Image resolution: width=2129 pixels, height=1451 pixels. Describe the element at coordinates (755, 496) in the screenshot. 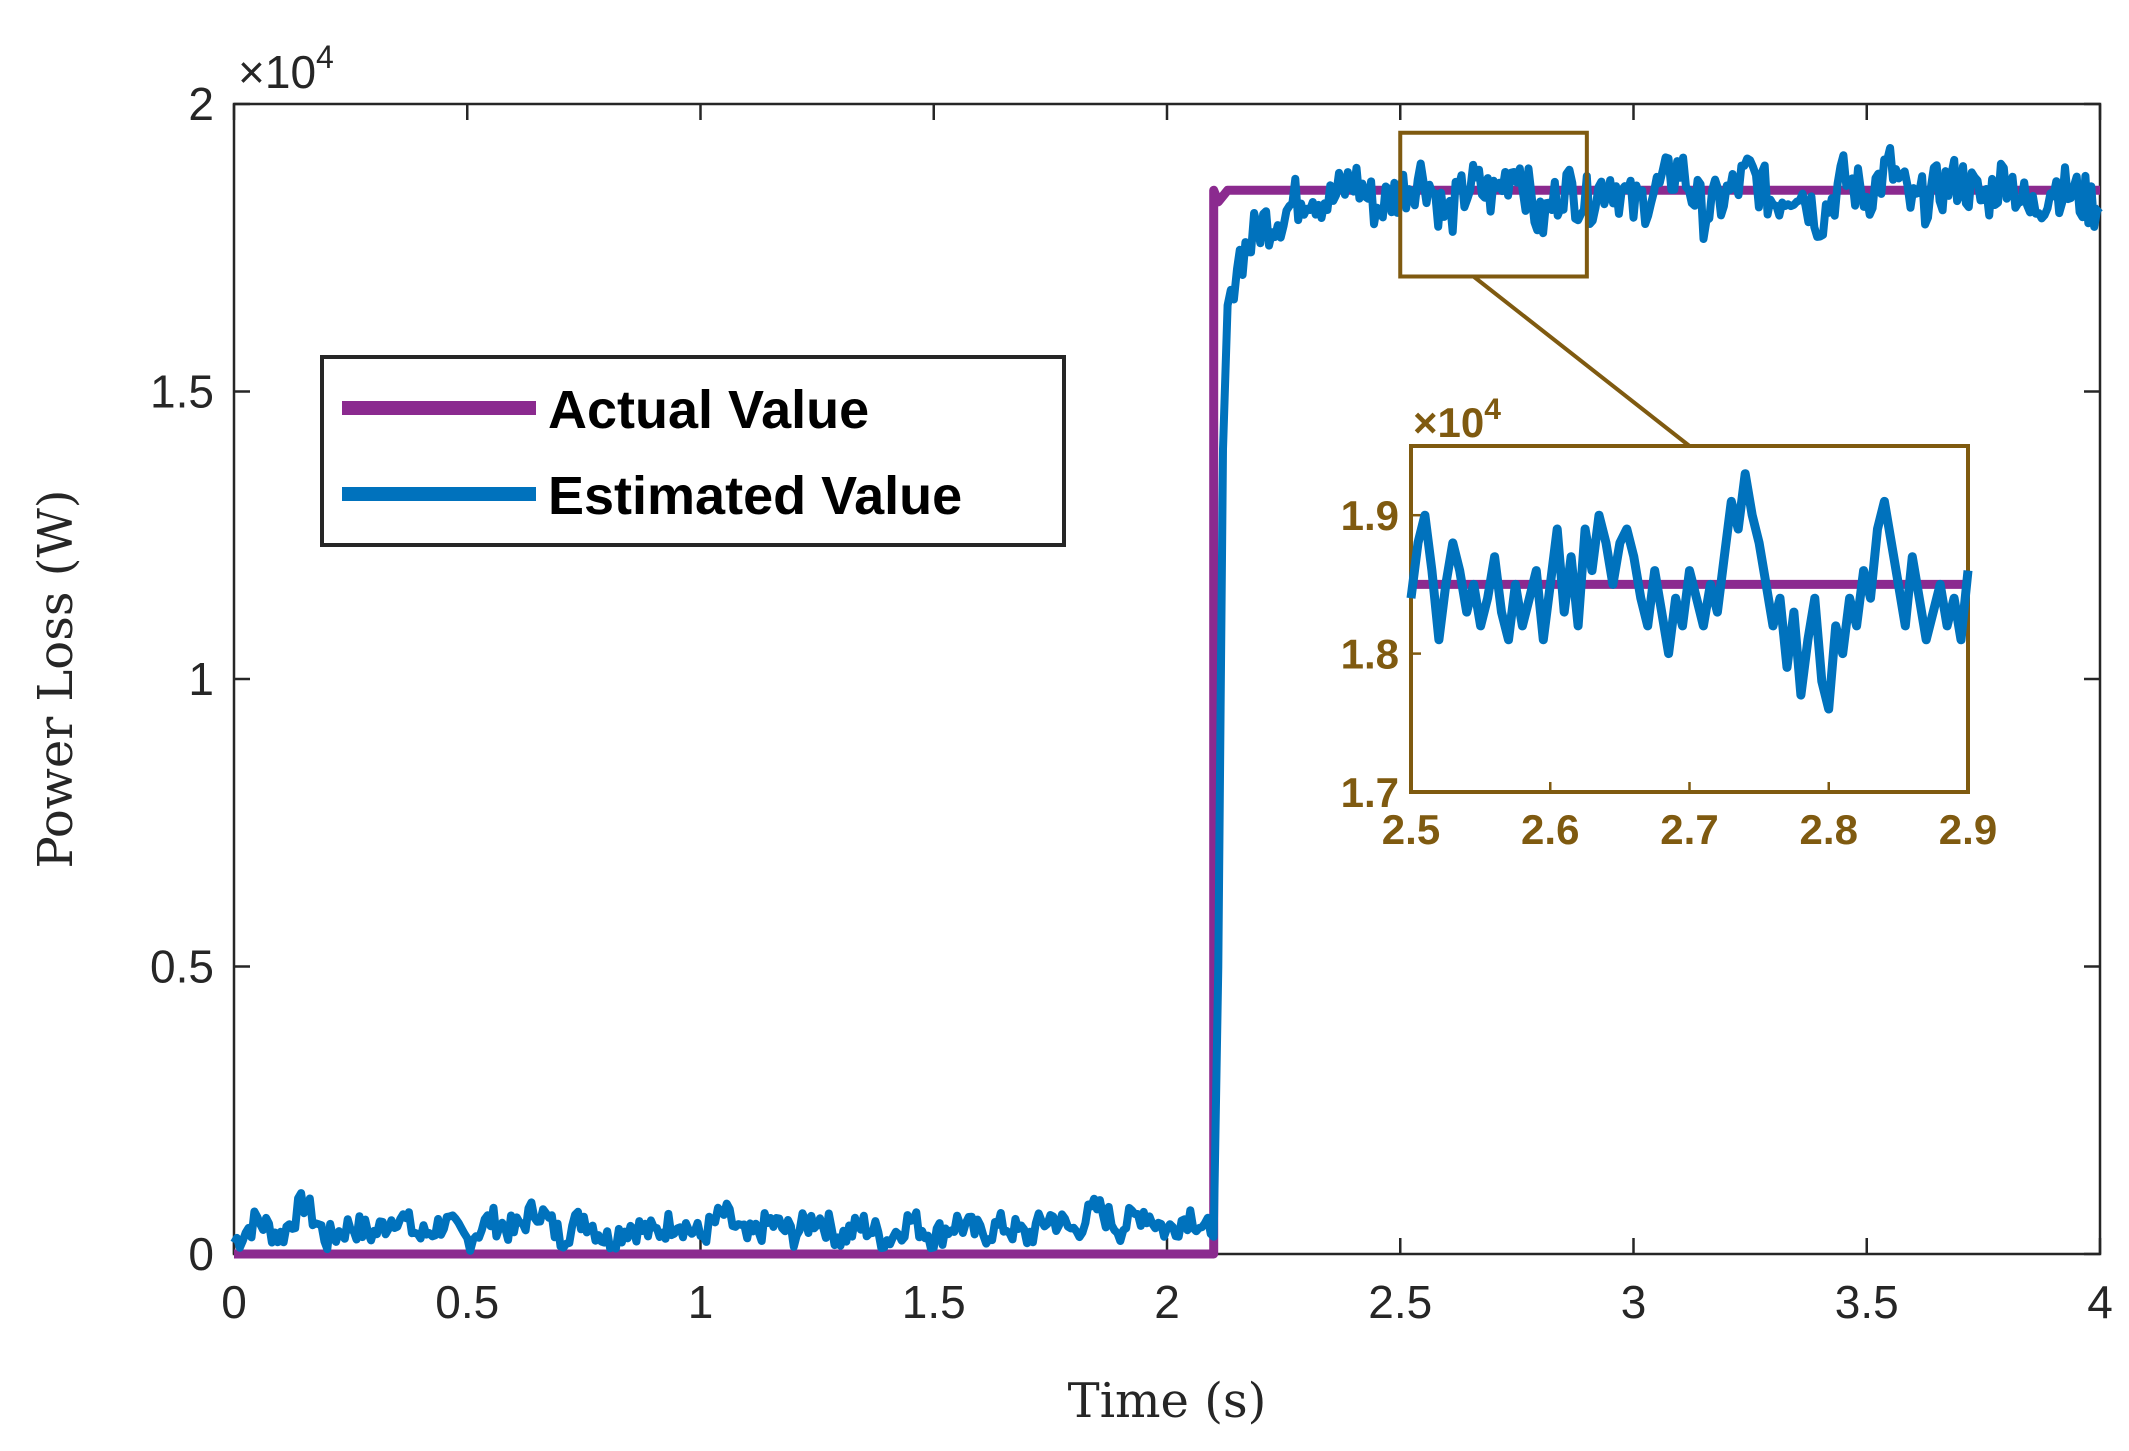

I see `legend-label-estimated: Estimated Value` at that location.